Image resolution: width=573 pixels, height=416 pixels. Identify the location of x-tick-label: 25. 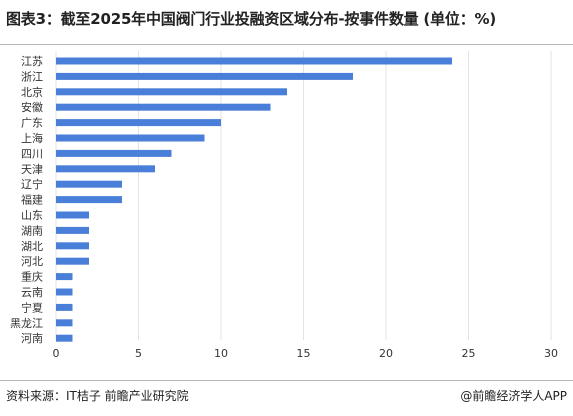
(469, 353).